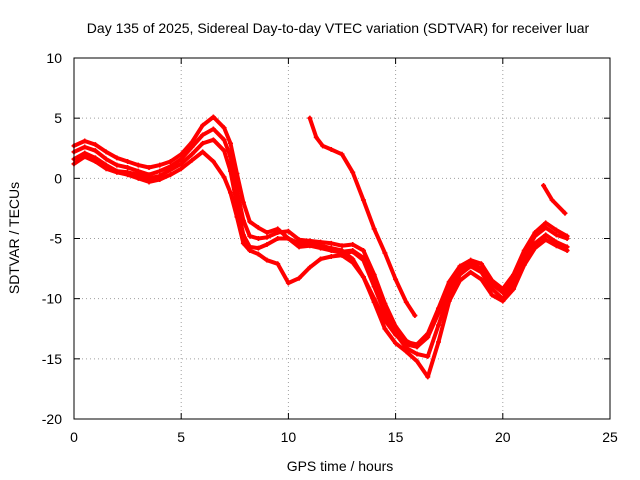 The width and height of the screenshot is (640, 480). What do you see at coordinates (14, 238) in the screenshot?
I see `y-axis-label: SDTVAR / TECUs` at bounding box center [14, 238].